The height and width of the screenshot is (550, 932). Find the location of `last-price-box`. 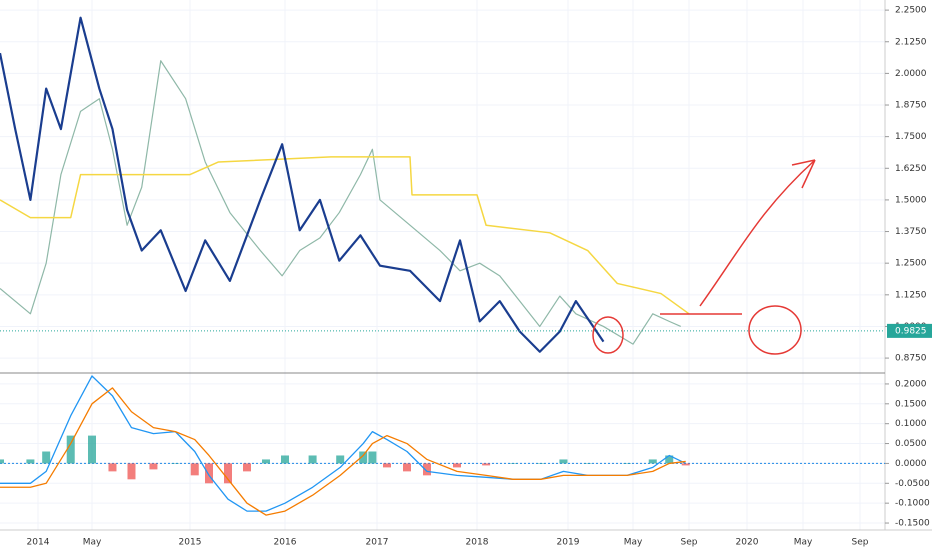

last-price-box is located at coordinates (909, 330).